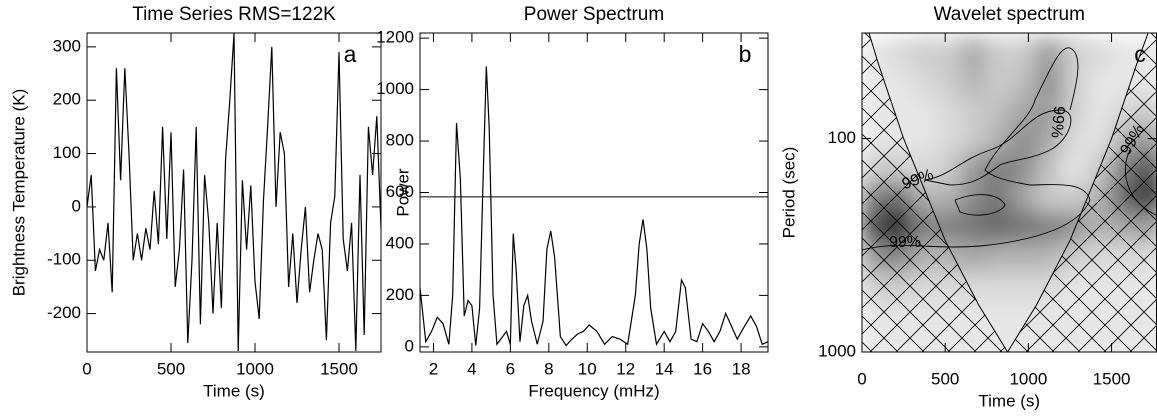 The height and width of the screenshot is (416, 1157). What do you see at coordinates (625, 368) in the screenshot?
I see `x-tick-label: 12` at bounding box center [625, 368].